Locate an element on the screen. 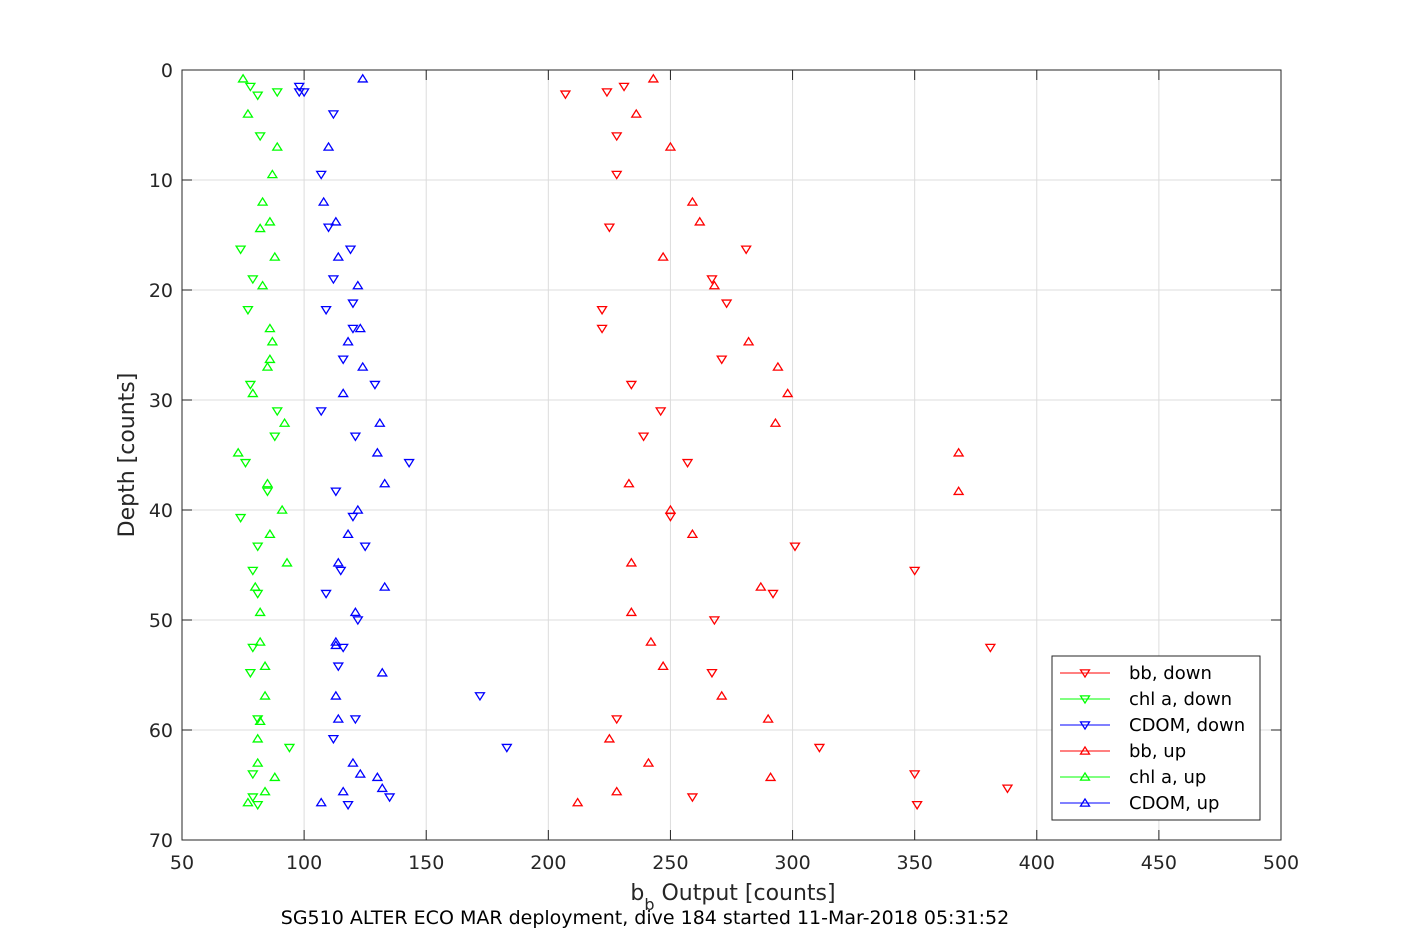  x-tick-label: 450 is located at coordinates (1159, 863).